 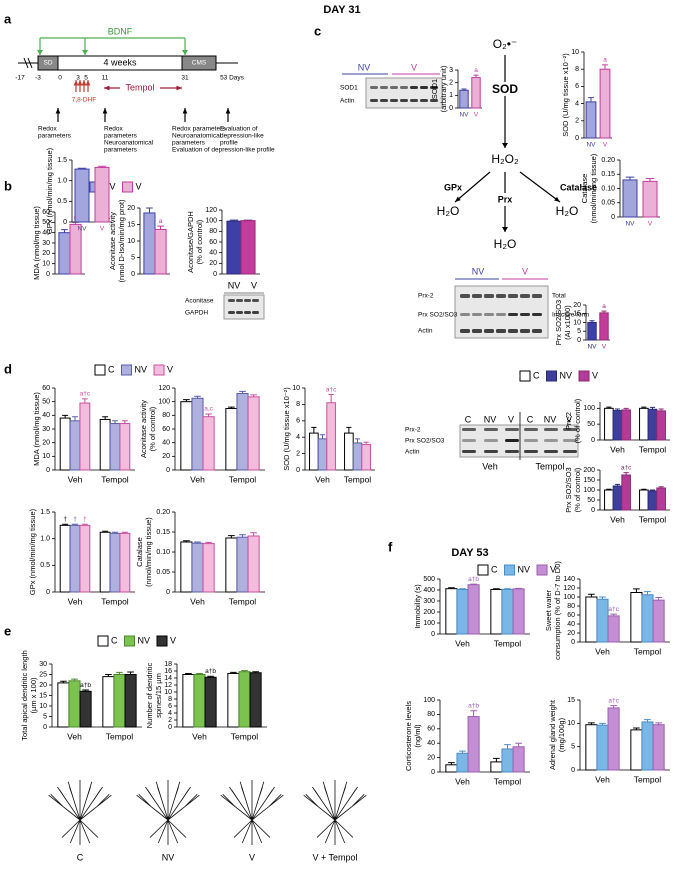 I want to click on blot-group: Veh, so click(x=490, y=466).